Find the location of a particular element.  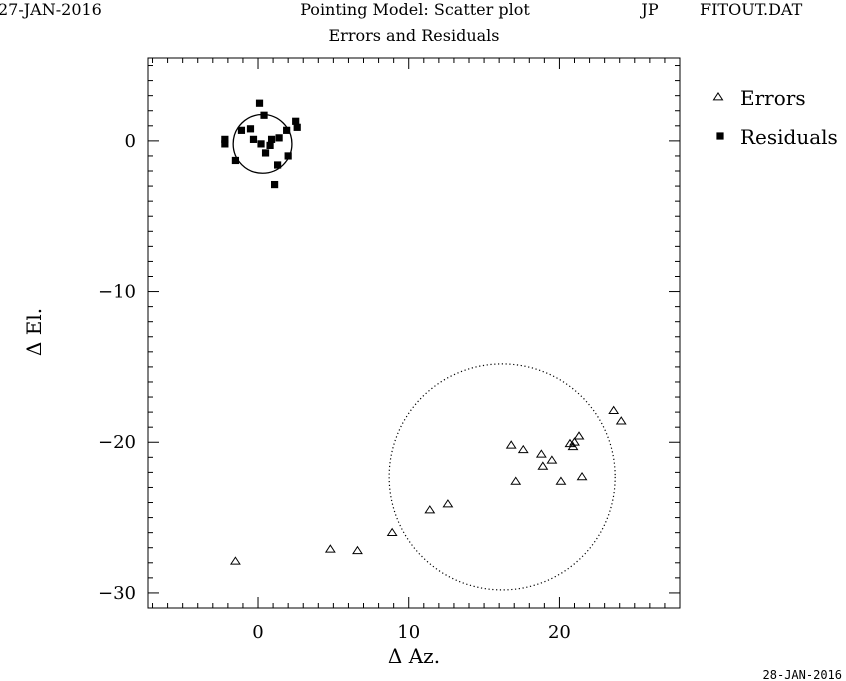

y-tick-label: −10 is located at coordinates (117, 292).